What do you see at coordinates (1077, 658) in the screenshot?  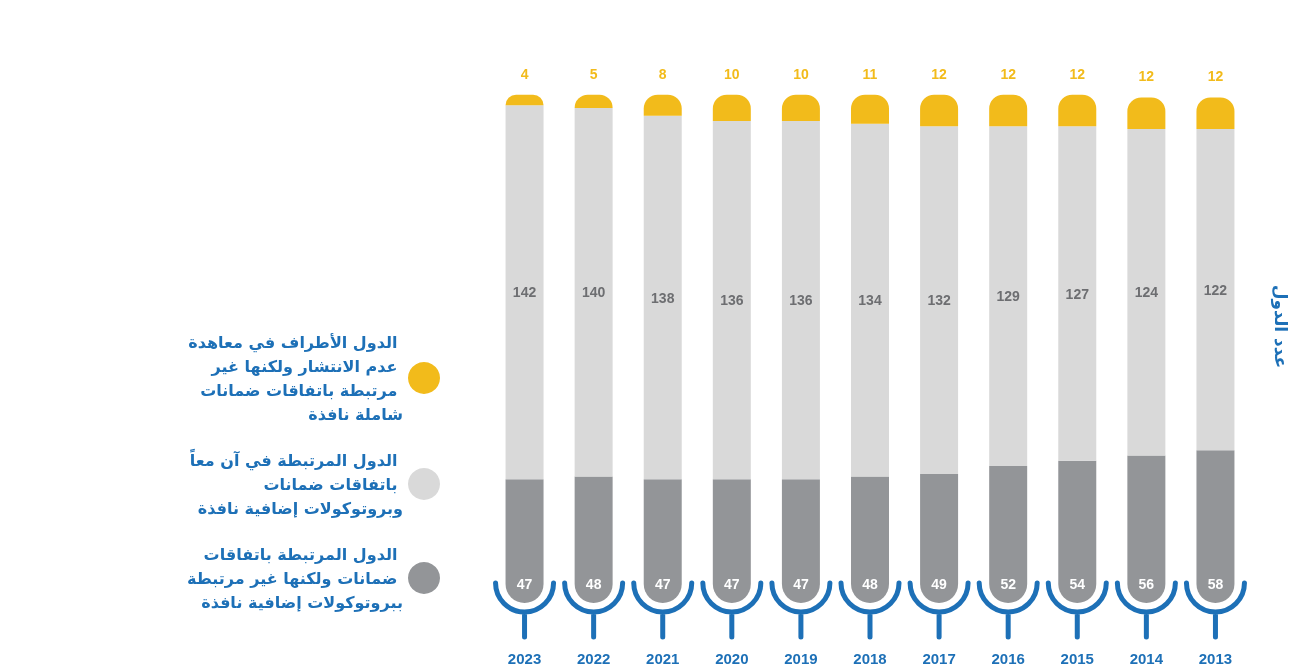 I see `x-tick-label: 2015` at bounding box center [1077, 658].